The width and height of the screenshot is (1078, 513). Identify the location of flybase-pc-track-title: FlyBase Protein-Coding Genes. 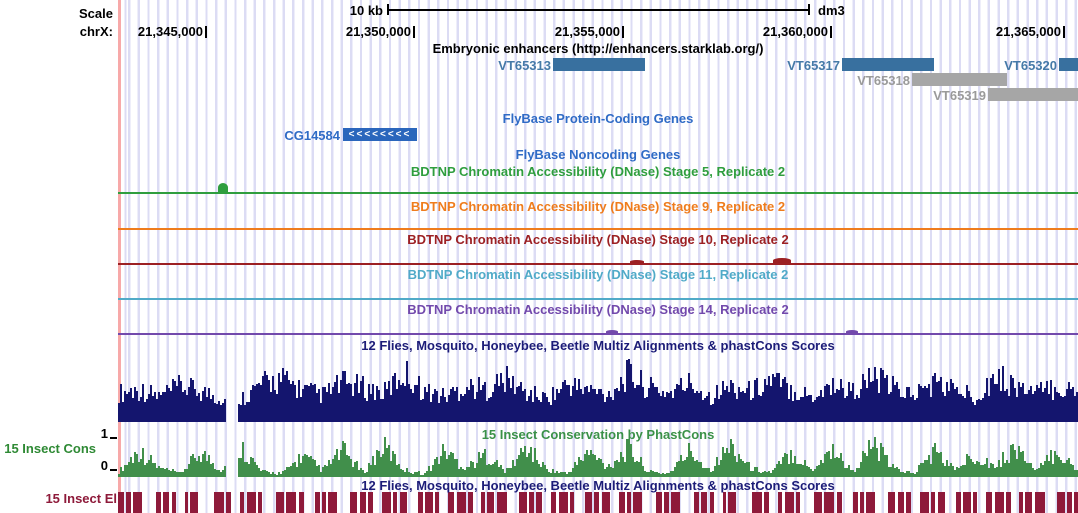
(598, 118).